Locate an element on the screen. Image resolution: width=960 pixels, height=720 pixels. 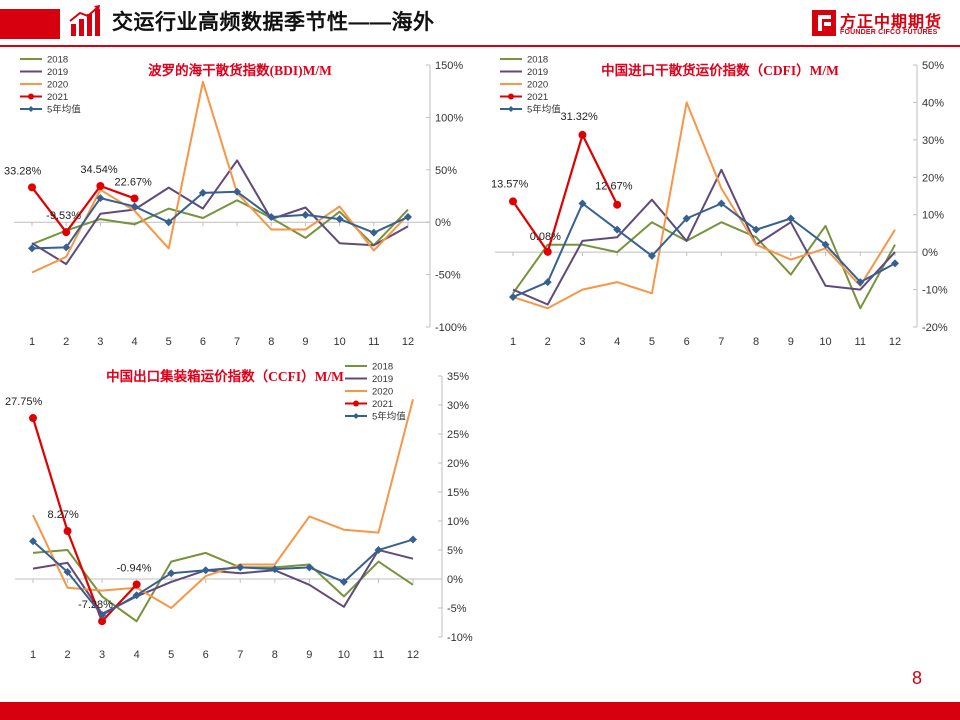
cdfi-y-tick-label: 20% is located at coordinates (933, 178).